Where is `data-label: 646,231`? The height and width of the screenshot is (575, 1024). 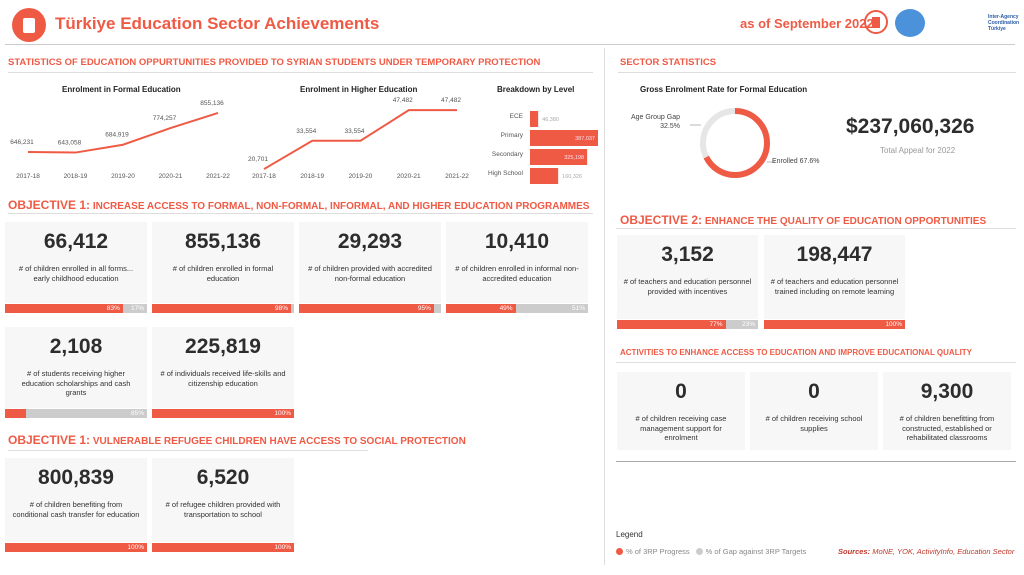
data-label: 646,231 is located at coordinates (22, 142).